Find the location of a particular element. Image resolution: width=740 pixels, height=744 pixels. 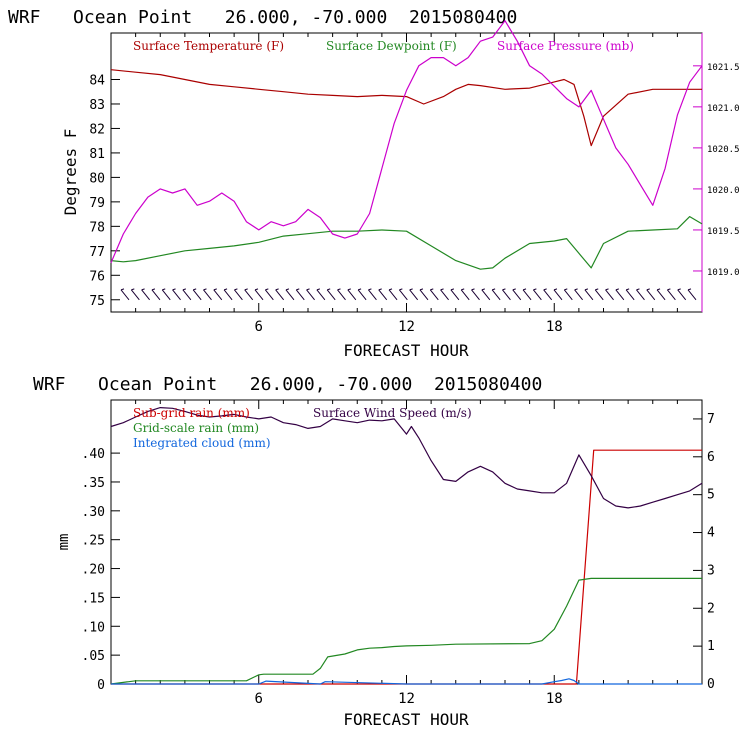

y-tick-label: 80 is located at coordinates (97, 178).